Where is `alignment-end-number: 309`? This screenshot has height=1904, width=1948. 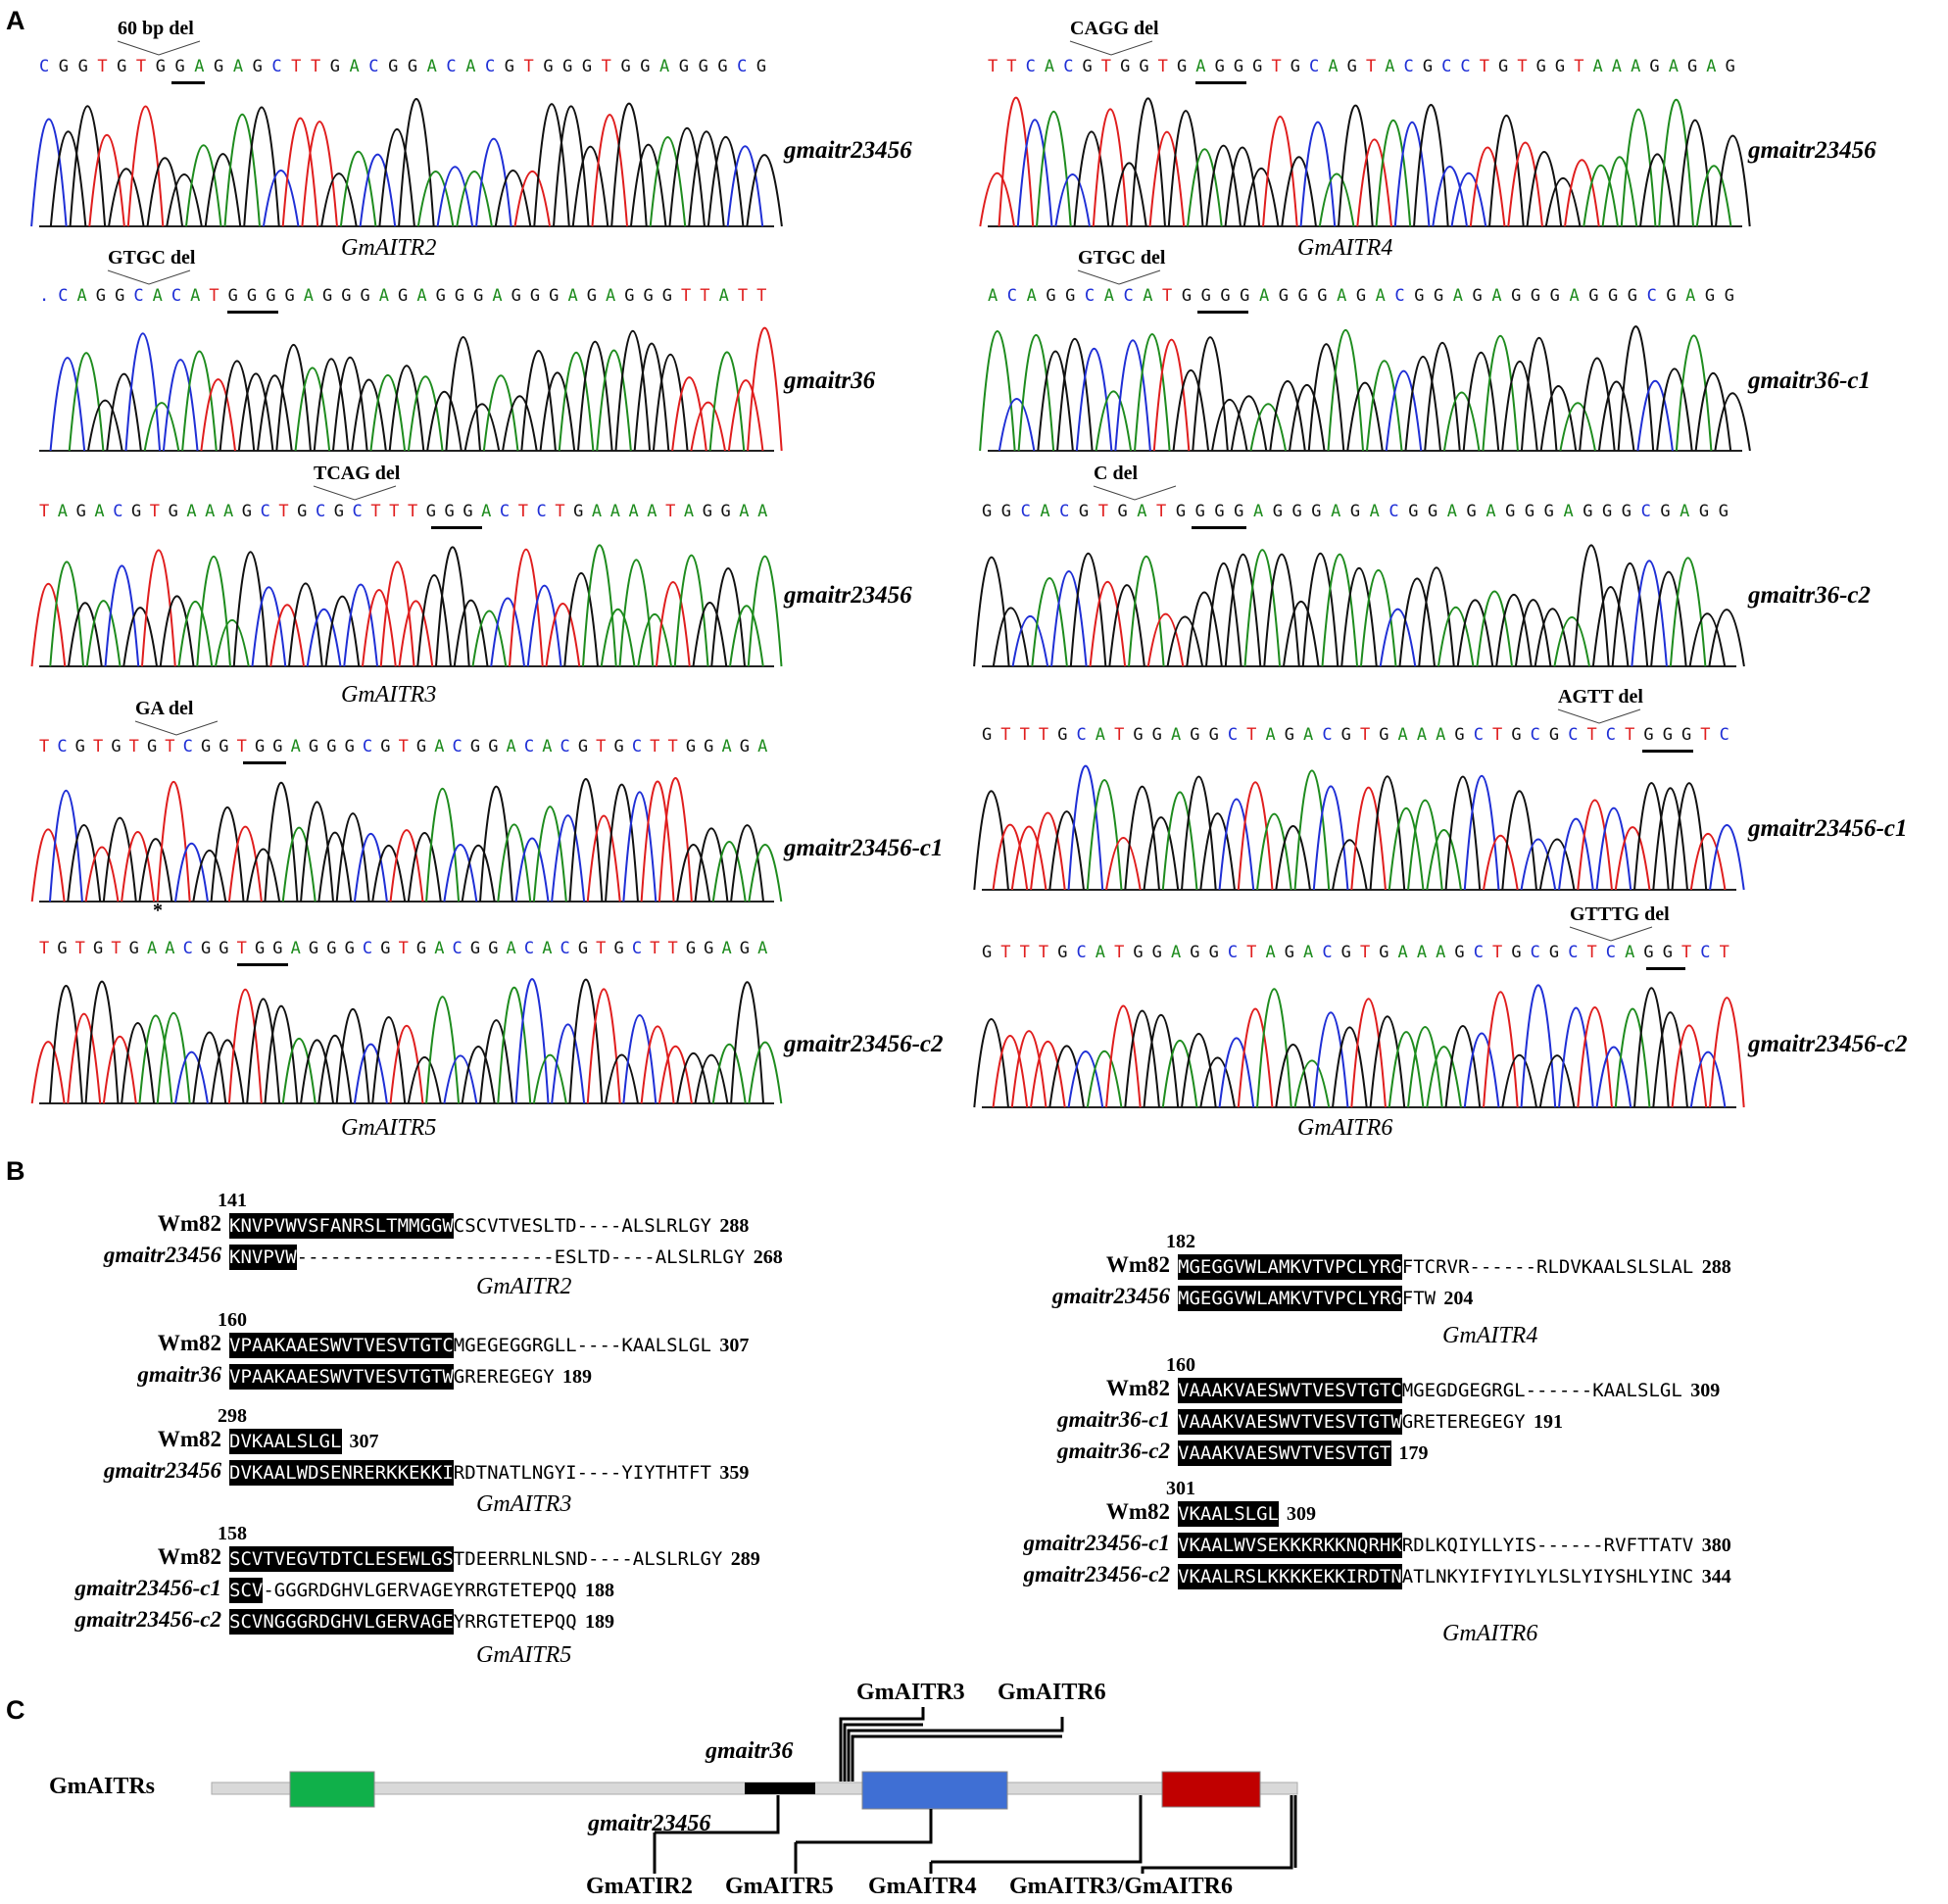 alignment-end-number: 309 is located at coordinates (1302, 1514).